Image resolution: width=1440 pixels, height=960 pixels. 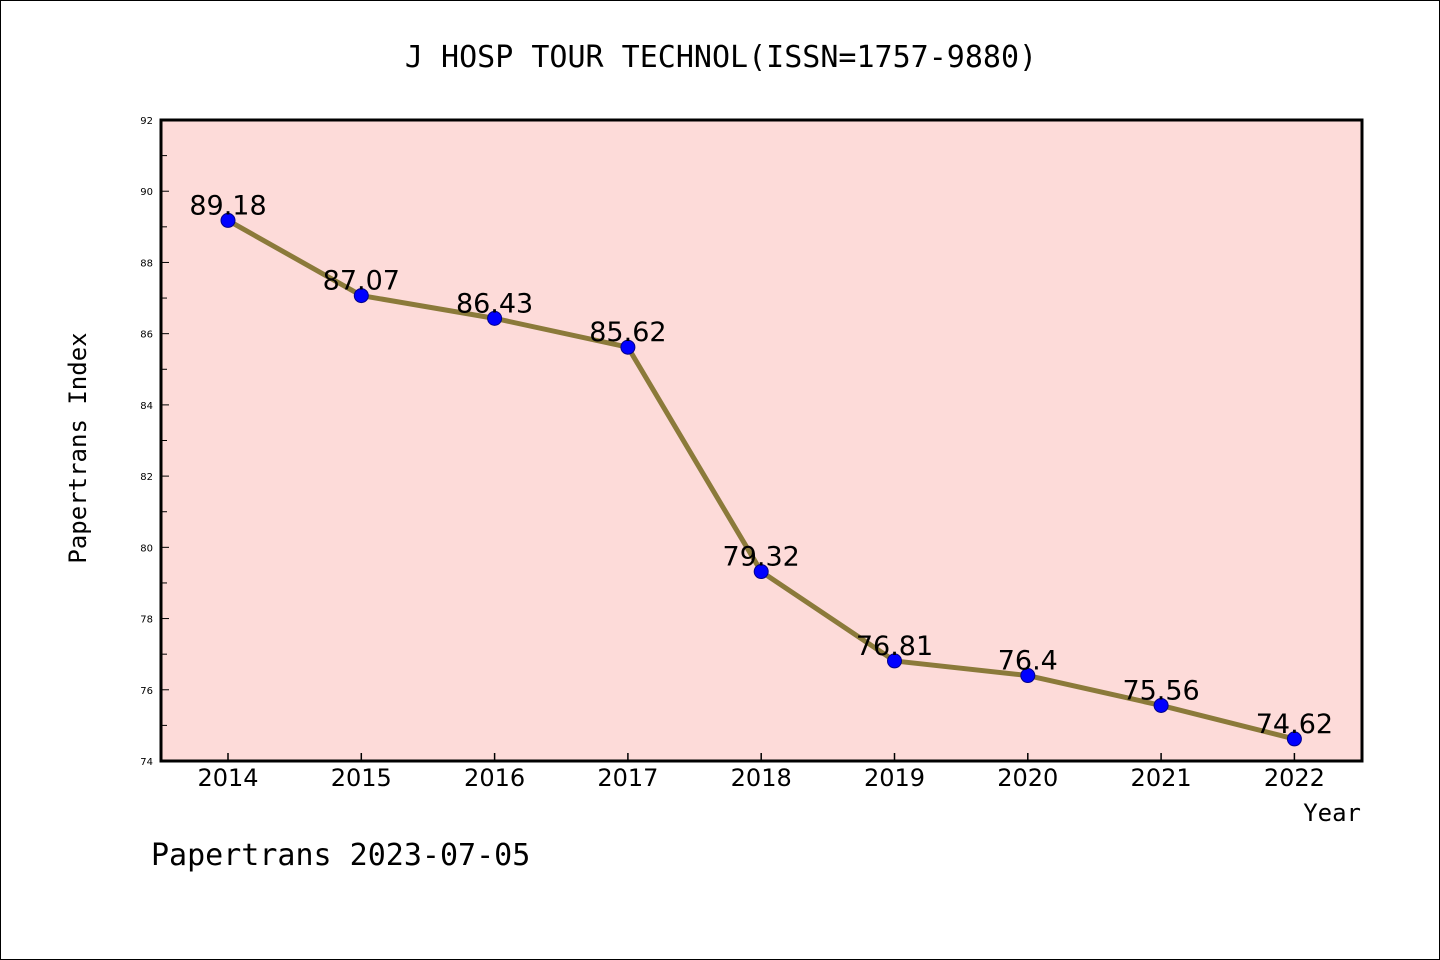 I want to click on y-axis-label: Papertrans Index, so click(x=78, y=447).